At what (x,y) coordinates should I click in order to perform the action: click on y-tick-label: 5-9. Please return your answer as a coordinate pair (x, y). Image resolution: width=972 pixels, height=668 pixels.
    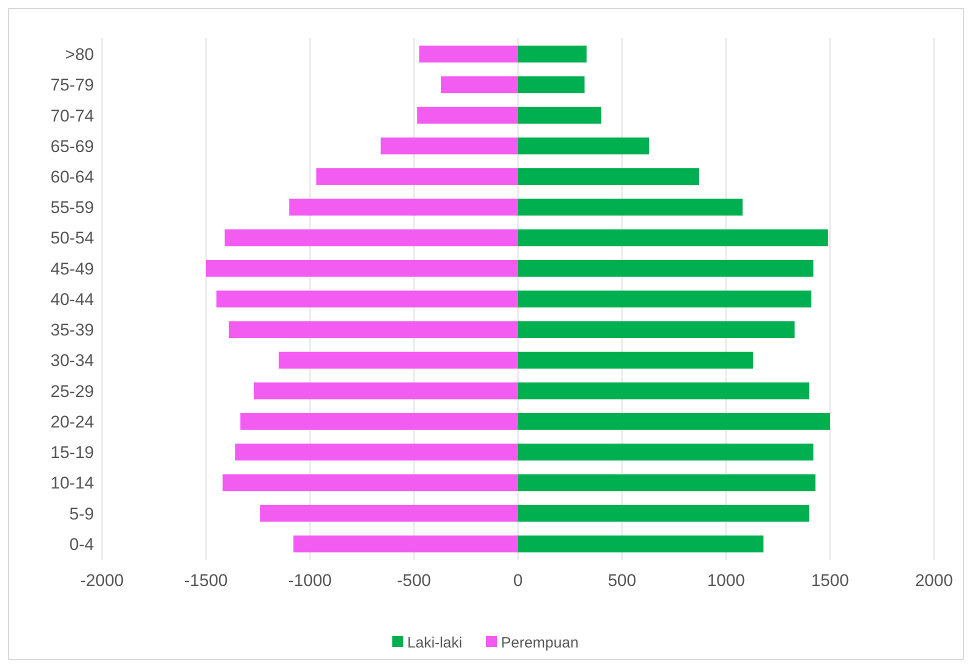
    Looking at the image, I should click on (81, 514).